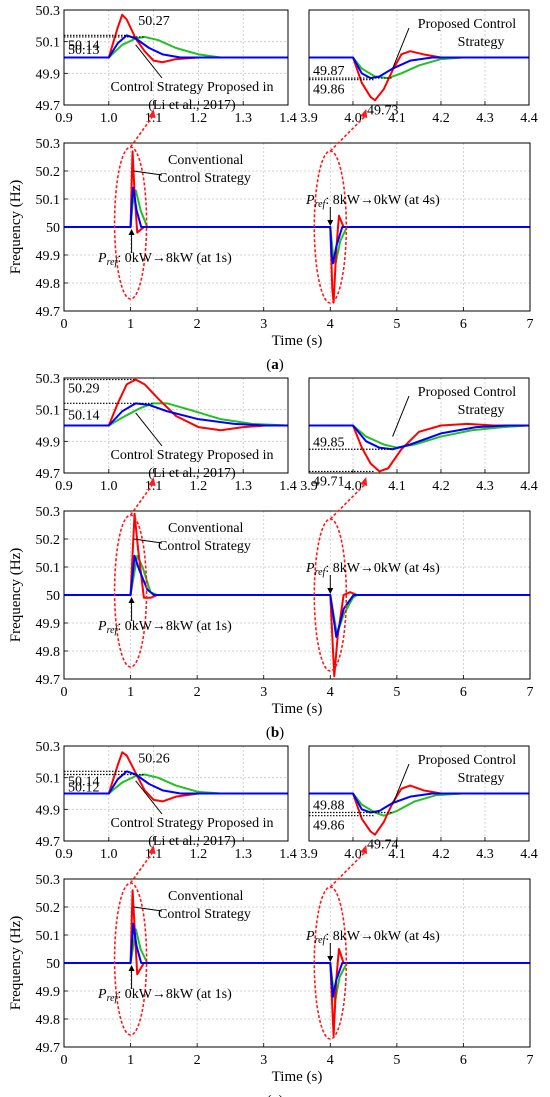  I want to click on x-tick-label: 4.3, so click(485, 486).